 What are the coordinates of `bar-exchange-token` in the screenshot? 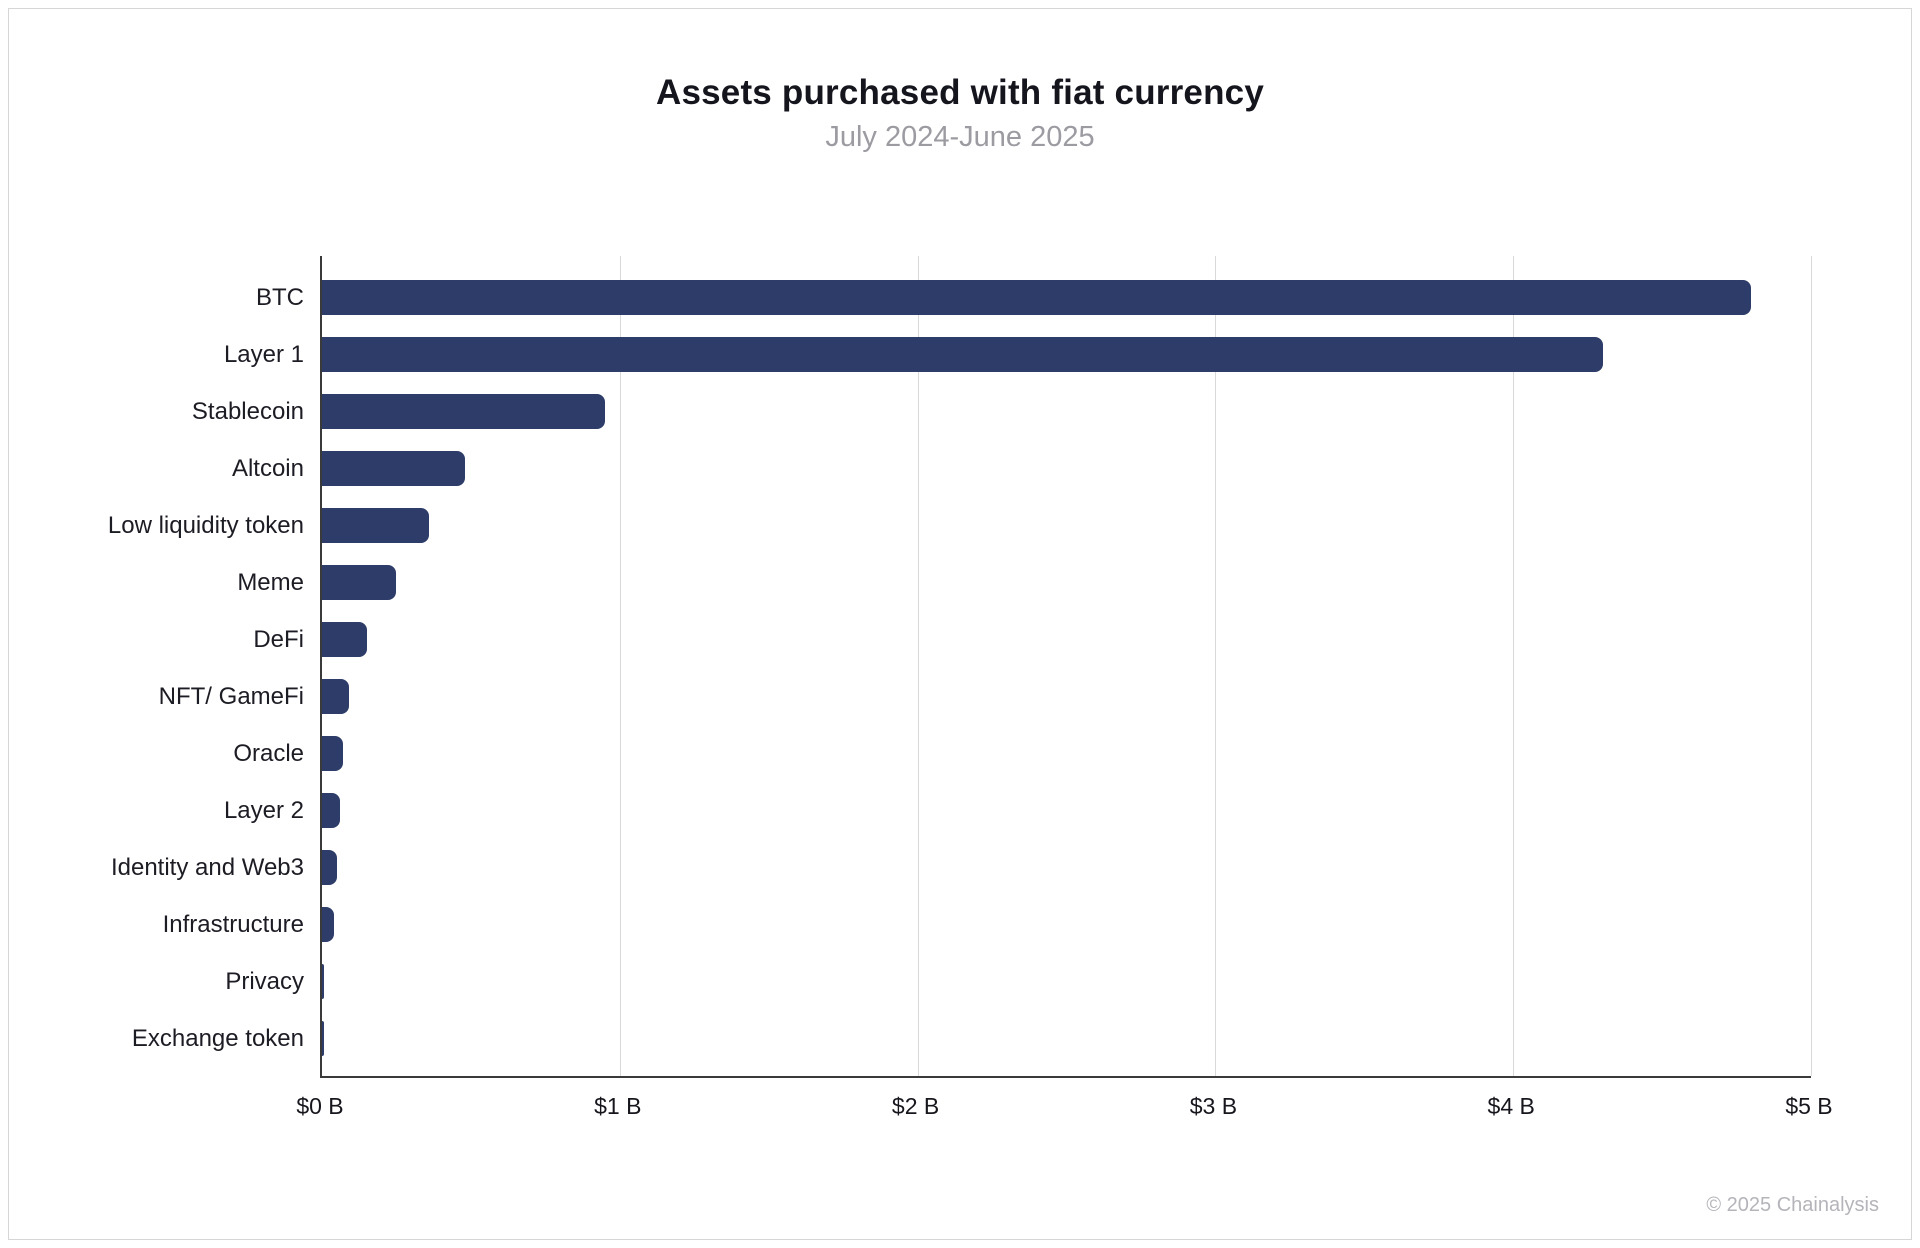 It's located at (323, 1038).